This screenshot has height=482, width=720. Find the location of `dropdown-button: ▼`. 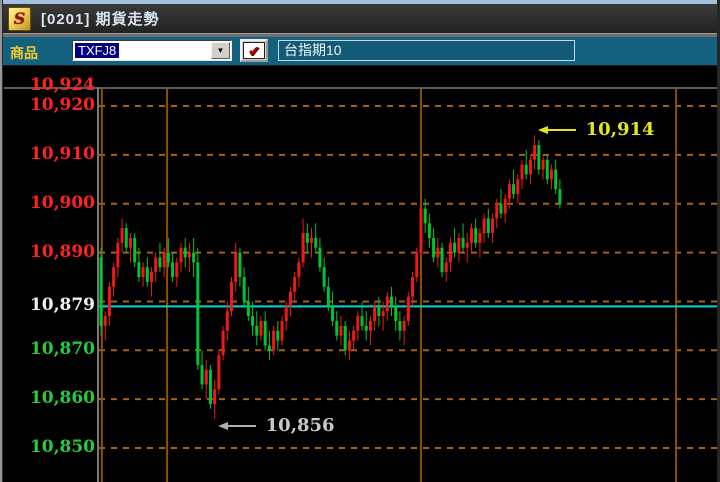

dropdown-button: ▼ is located at coordinates (220, 50).